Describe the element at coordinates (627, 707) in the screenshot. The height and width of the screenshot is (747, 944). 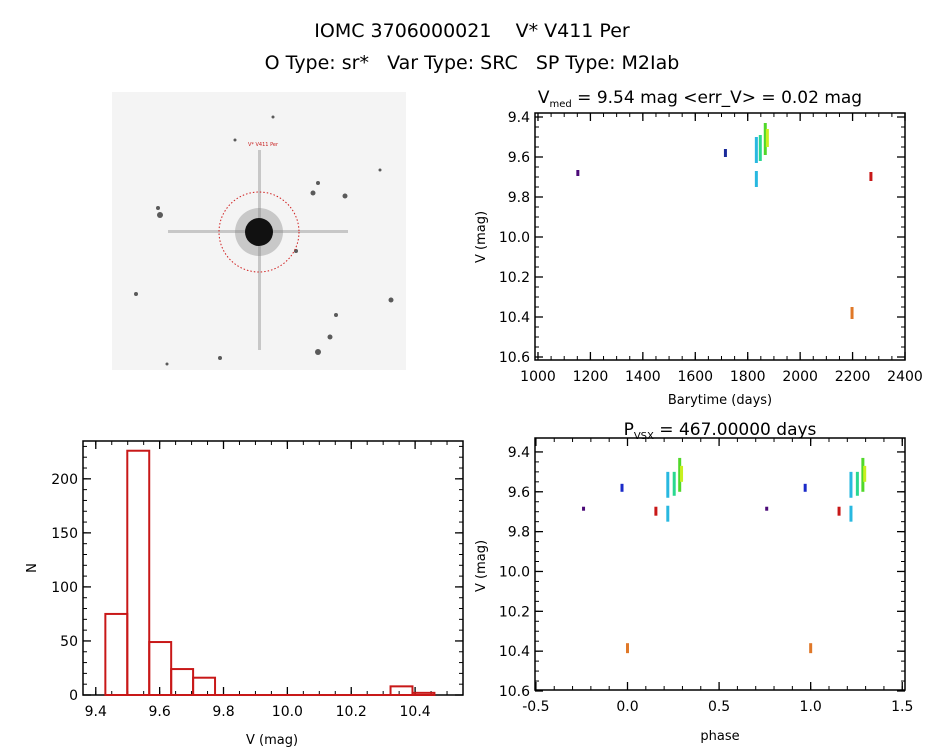
I see `x-tick-label: 0.0` at that location.